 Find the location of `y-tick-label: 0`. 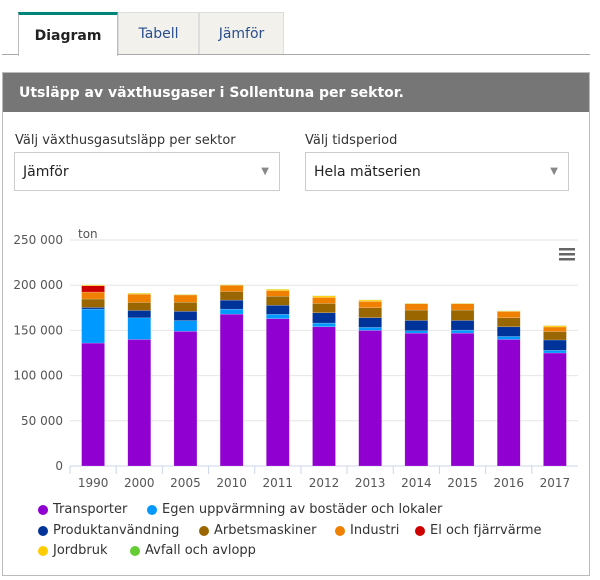

y-tick-label: 0 is located at coordinates (59, 466).